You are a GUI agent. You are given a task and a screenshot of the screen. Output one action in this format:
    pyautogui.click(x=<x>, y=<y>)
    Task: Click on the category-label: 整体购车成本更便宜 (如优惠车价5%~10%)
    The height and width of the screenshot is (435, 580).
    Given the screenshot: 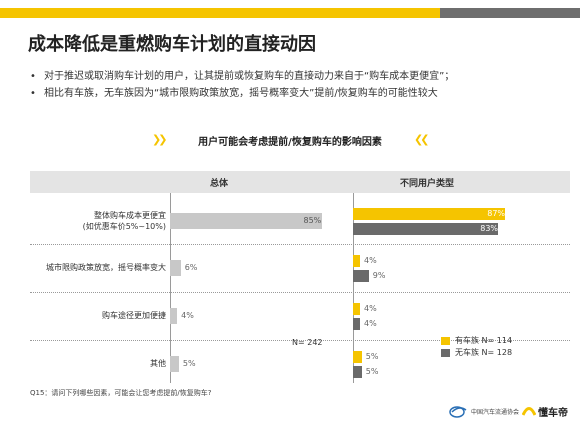 What is the action you would take?
    pyautogui.click(x=124, y=221)
    